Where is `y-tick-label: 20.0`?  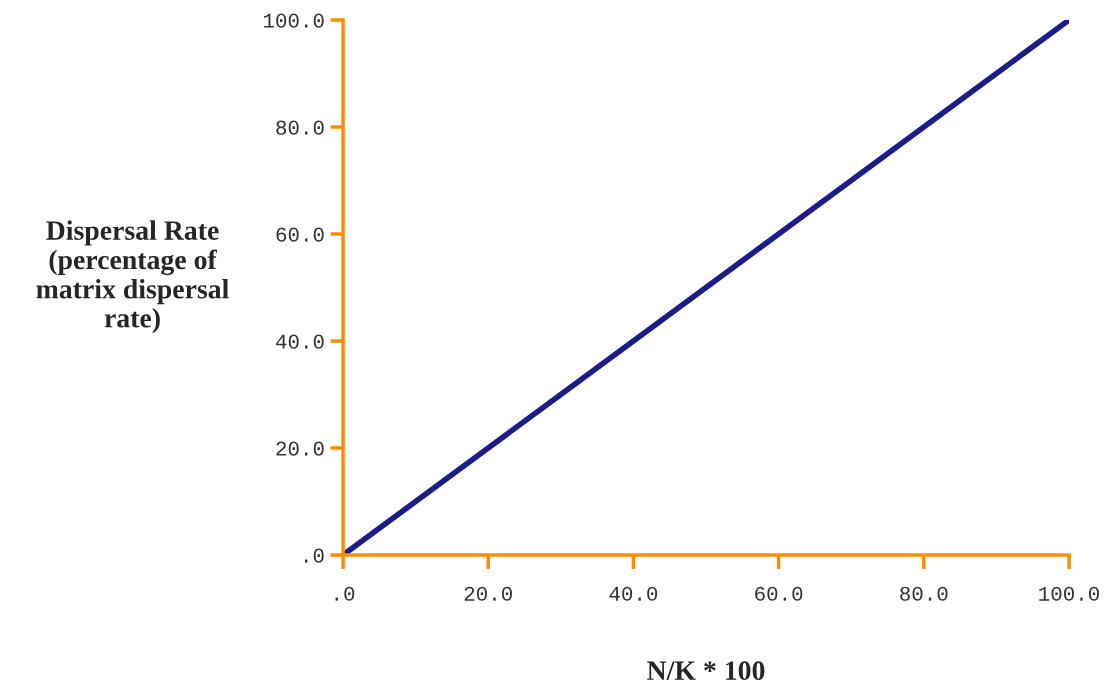
y-tick-label: 20.0 is located at coordinates (300, 448).